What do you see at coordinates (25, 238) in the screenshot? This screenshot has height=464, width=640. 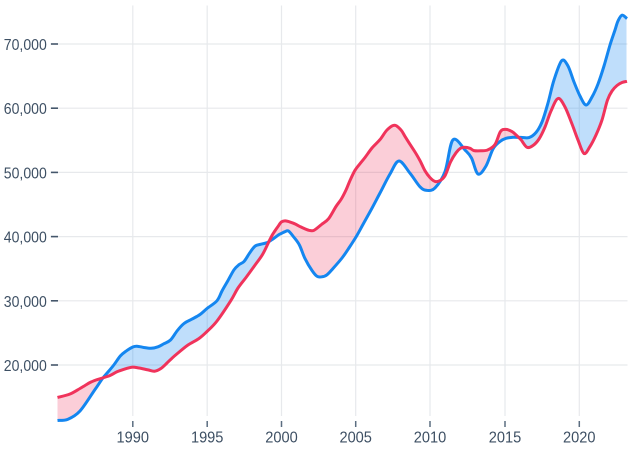 I see `svg-text: 40,000` at bounding box center [25, 238].